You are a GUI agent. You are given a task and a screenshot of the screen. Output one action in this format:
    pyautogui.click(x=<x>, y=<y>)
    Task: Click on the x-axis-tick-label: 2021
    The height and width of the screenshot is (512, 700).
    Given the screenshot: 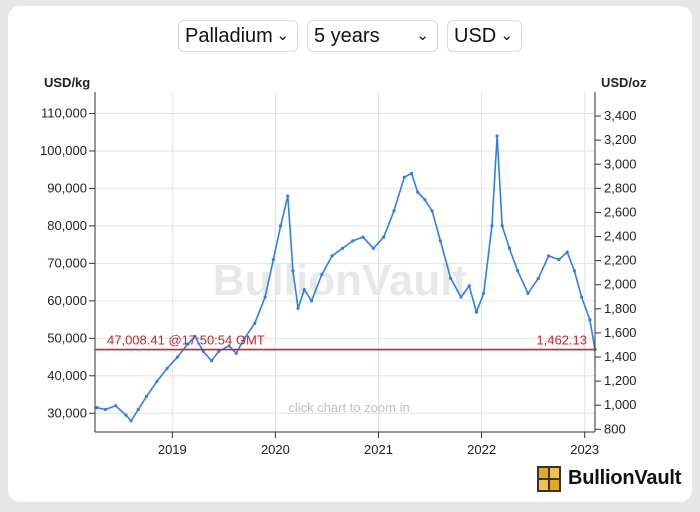 What is the action you would take?
    pyautogui.click(x=378, y=449)
    